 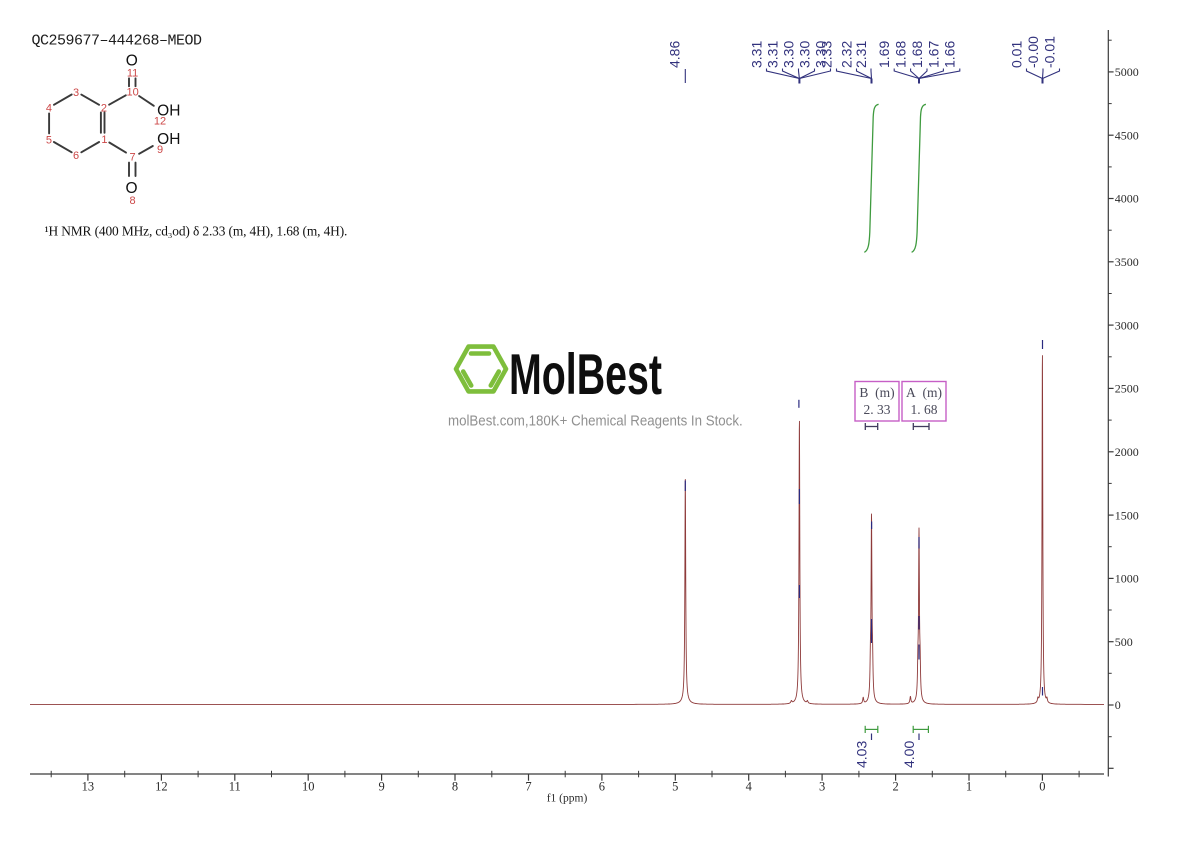 I want to click on svg-text: 3500, so click(x=1127, y=262).